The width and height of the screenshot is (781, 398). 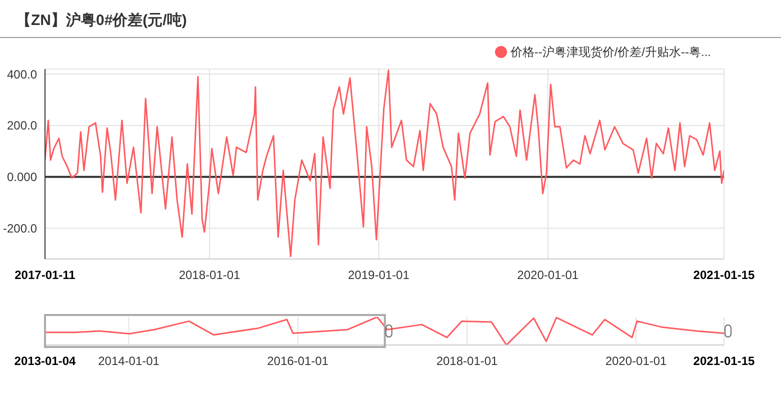 I want to click on x-tick-label: 2016-01-01, so click(x=298, y=361).